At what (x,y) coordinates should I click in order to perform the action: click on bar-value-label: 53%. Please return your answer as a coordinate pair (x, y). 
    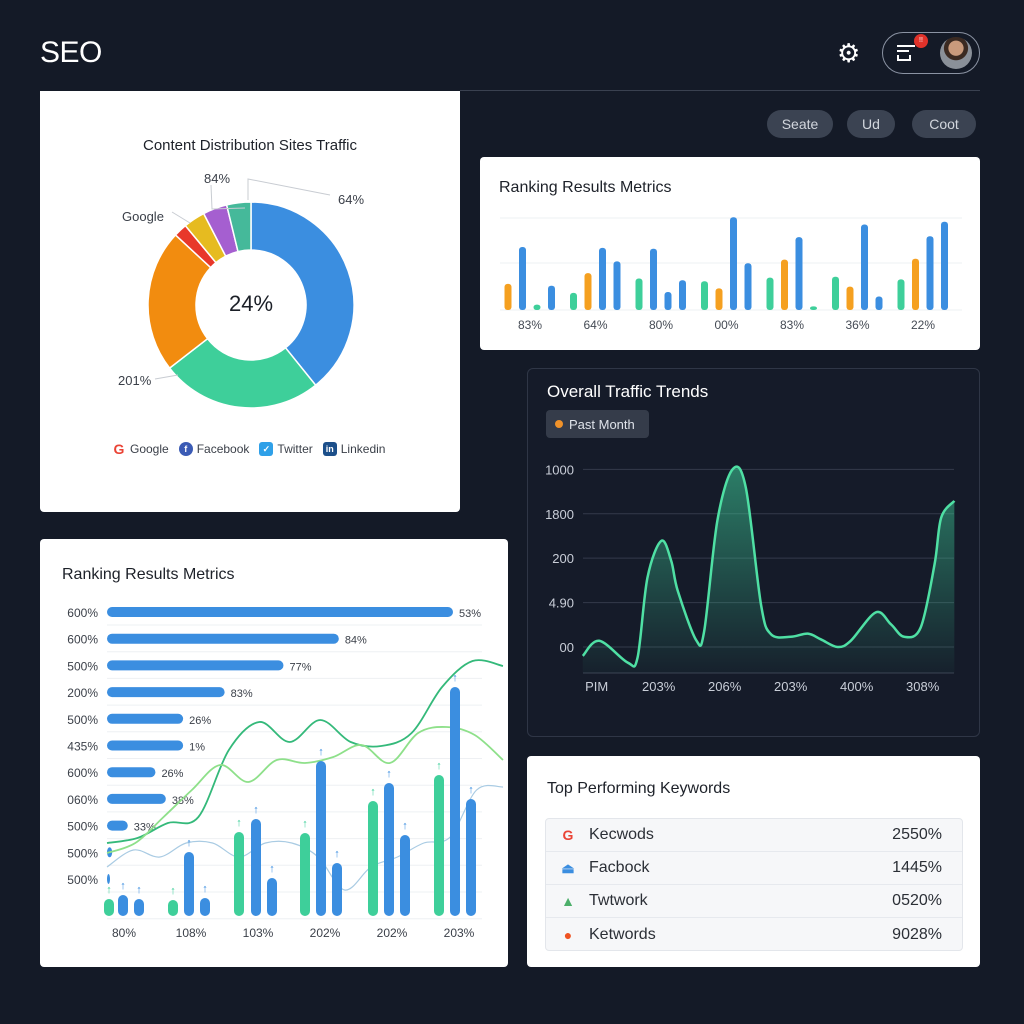
    Looking at the image, I should click on (470, 614).